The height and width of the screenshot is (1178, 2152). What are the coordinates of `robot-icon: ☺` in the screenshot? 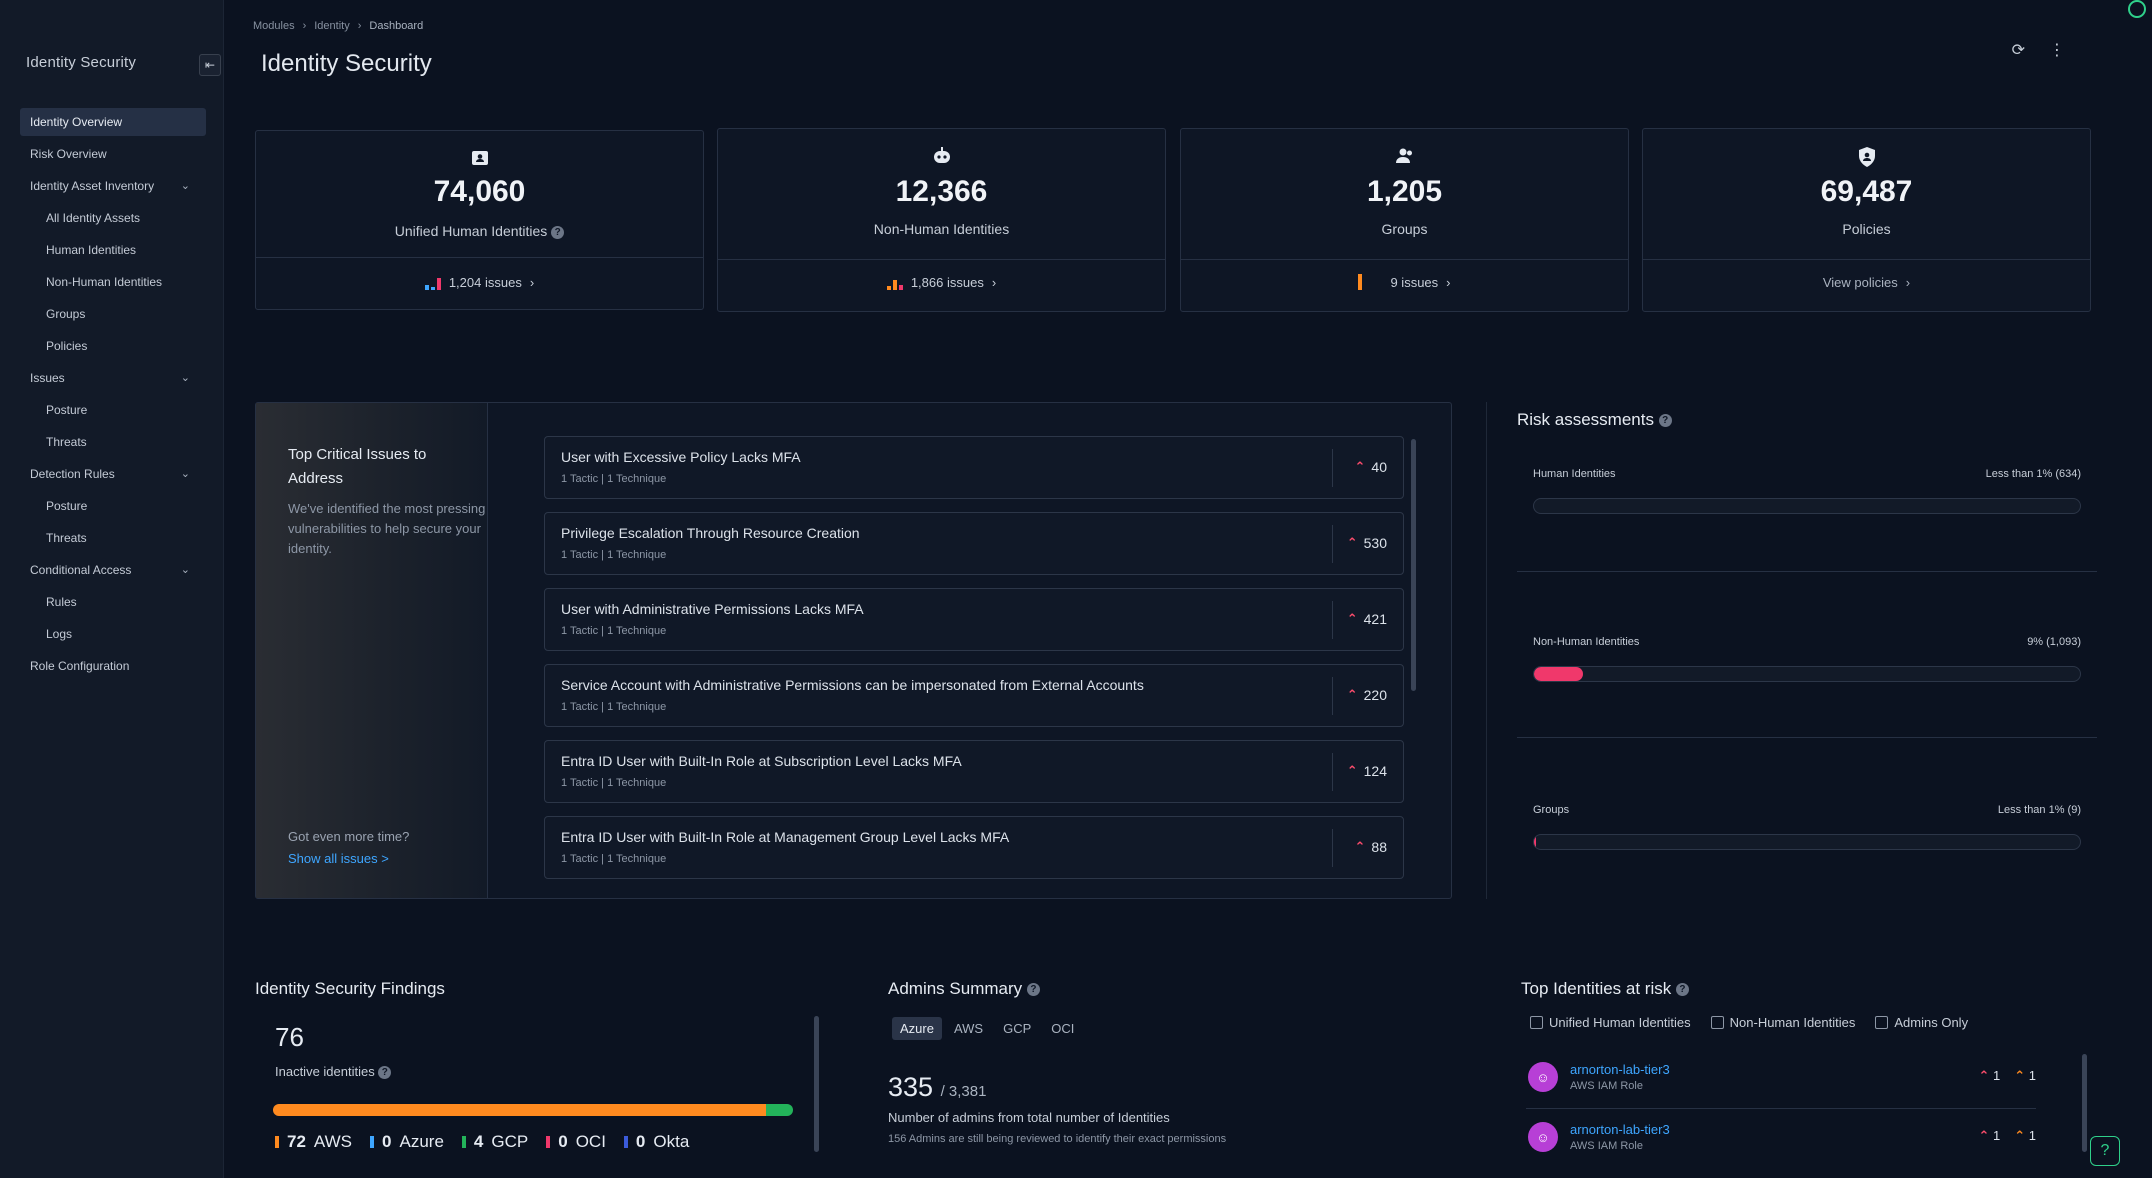 It's located at (1543, 1077).